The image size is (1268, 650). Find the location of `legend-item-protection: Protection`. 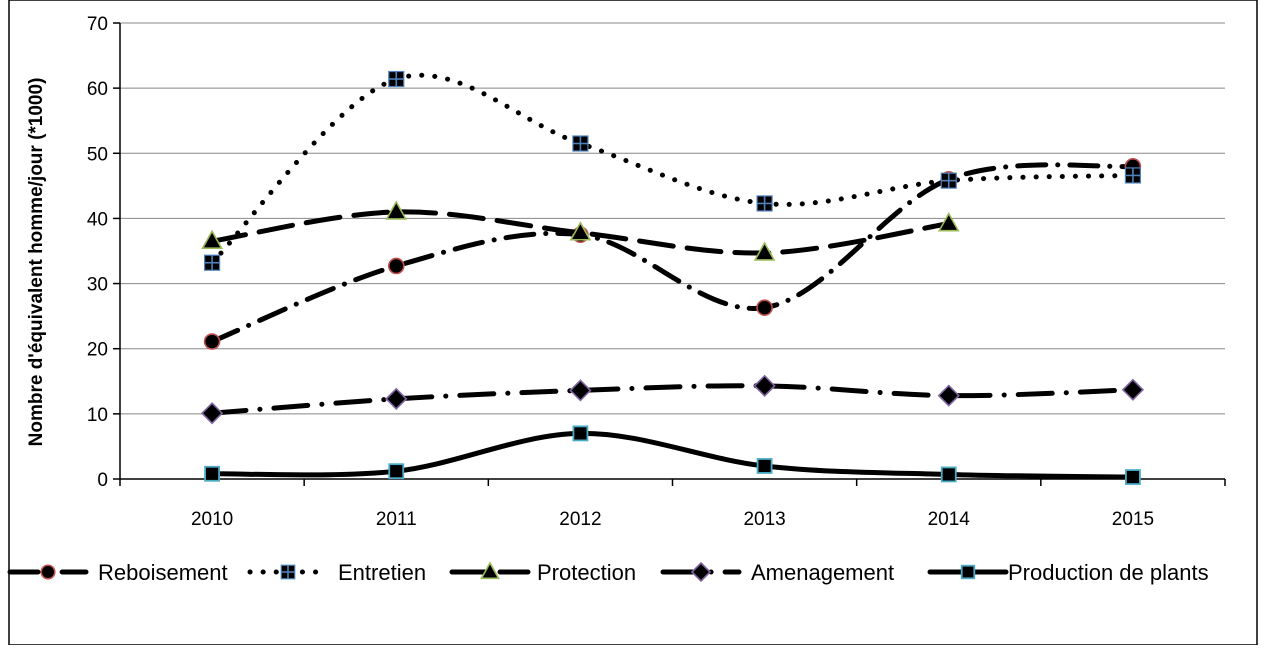

legend-item-protection: Protection is located at coordinates (542, 572).